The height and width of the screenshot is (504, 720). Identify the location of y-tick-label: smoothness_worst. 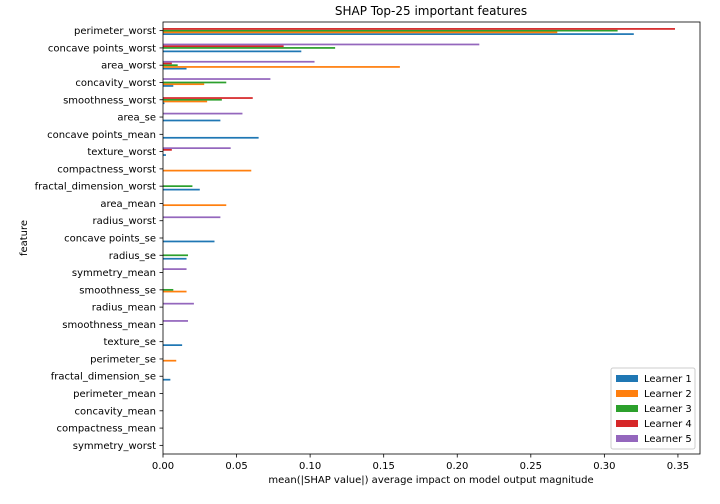
(109, 100).